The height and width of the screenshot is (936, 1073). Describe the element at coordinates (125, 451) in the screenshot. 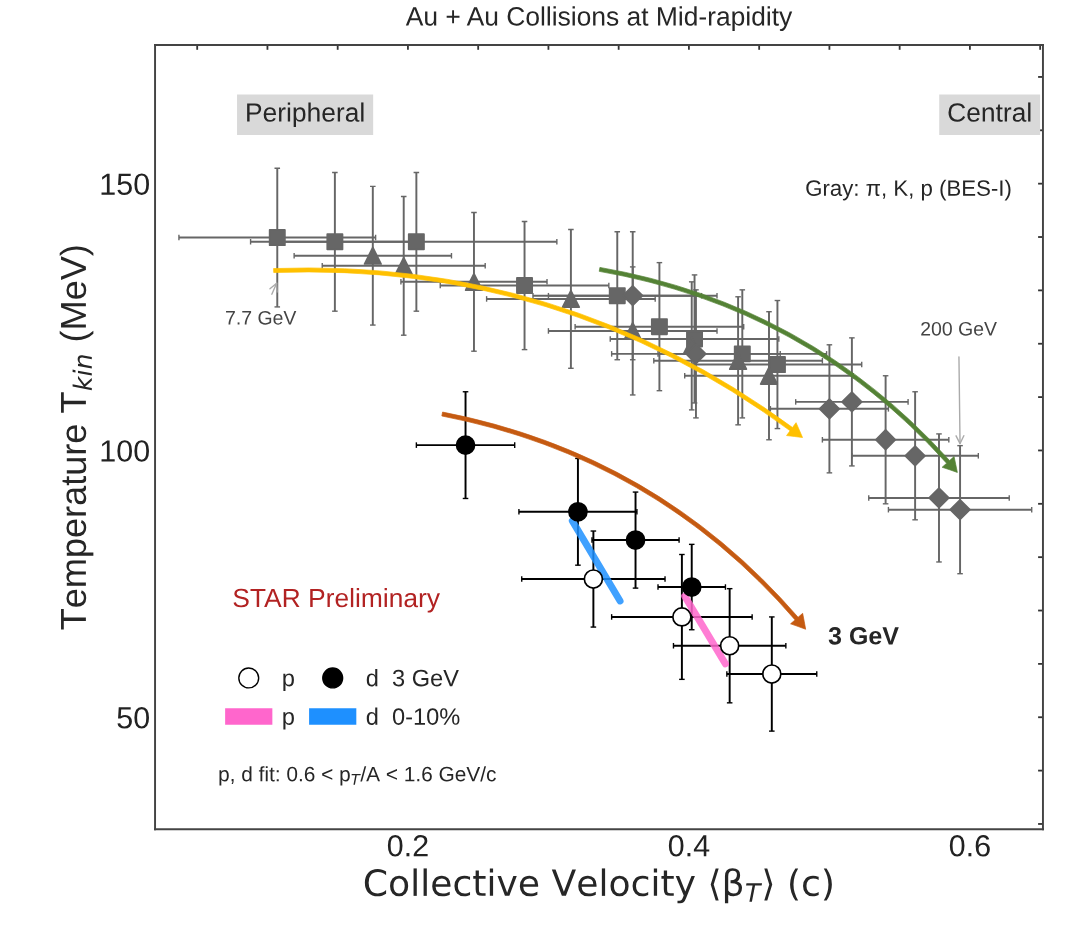

I see `y-tick-label: 100` at that location.